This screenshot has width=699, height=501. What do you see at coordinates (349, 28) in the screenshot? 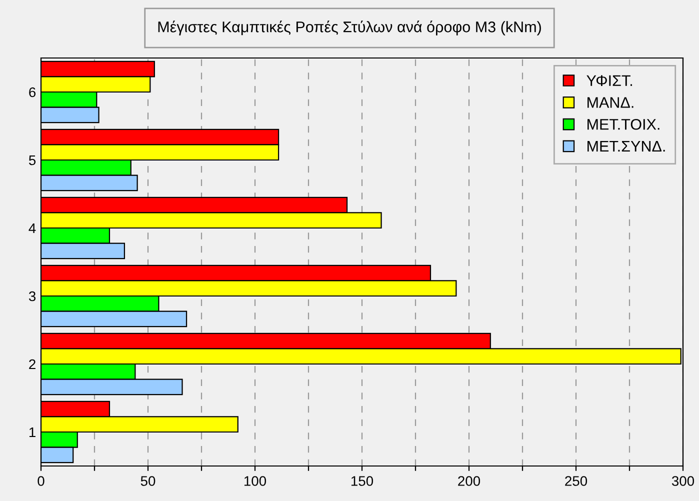
I see `chart-title: Μέγιστες Καμπτικές Ροπές Στύλων ανά όροφο M3 (kNm)` at bounding box center [349, 28].